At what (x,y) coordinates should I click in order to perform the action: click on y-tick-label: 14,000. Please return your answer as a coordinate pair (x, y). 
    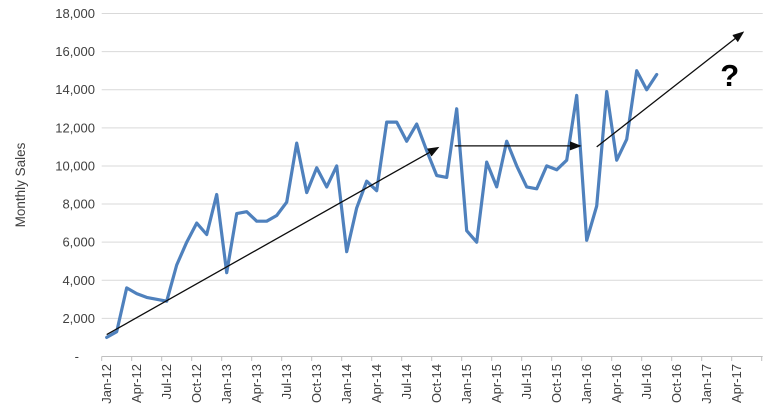
    Looking at the image, I should click on (75, 89).